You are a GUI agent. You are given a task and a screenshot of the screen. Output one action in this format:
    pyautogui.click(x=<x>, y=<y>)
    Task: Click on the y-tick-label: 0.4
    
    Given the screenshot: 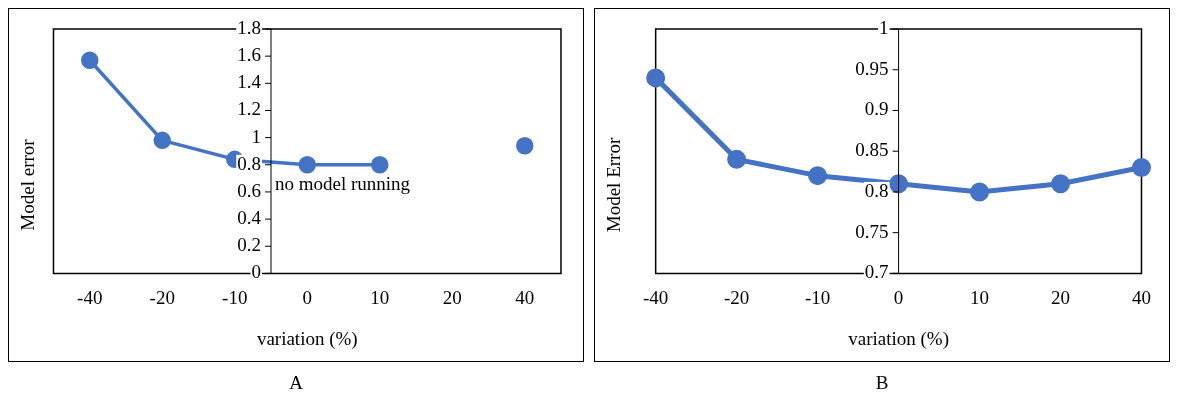 What is the action you would take?
    pyautogui.click(x=249, y=218)
    